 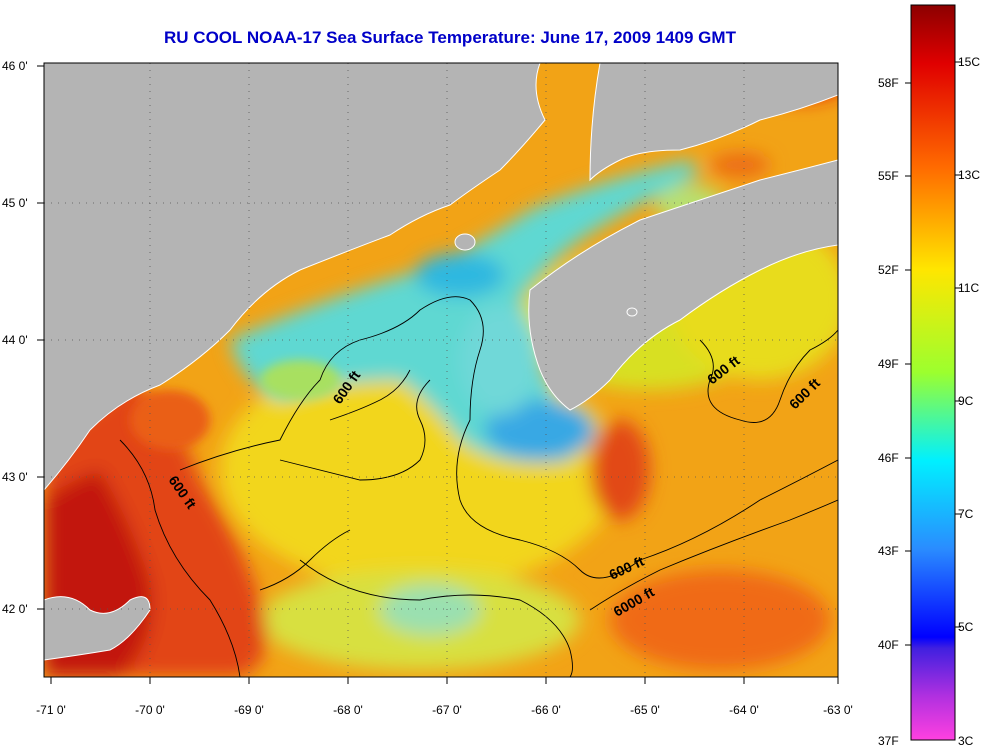 What do you see at coordinates (966, 401) in the screenshot?
I see `colorbar-c-label: 9C` at bounding box center [966, 401].